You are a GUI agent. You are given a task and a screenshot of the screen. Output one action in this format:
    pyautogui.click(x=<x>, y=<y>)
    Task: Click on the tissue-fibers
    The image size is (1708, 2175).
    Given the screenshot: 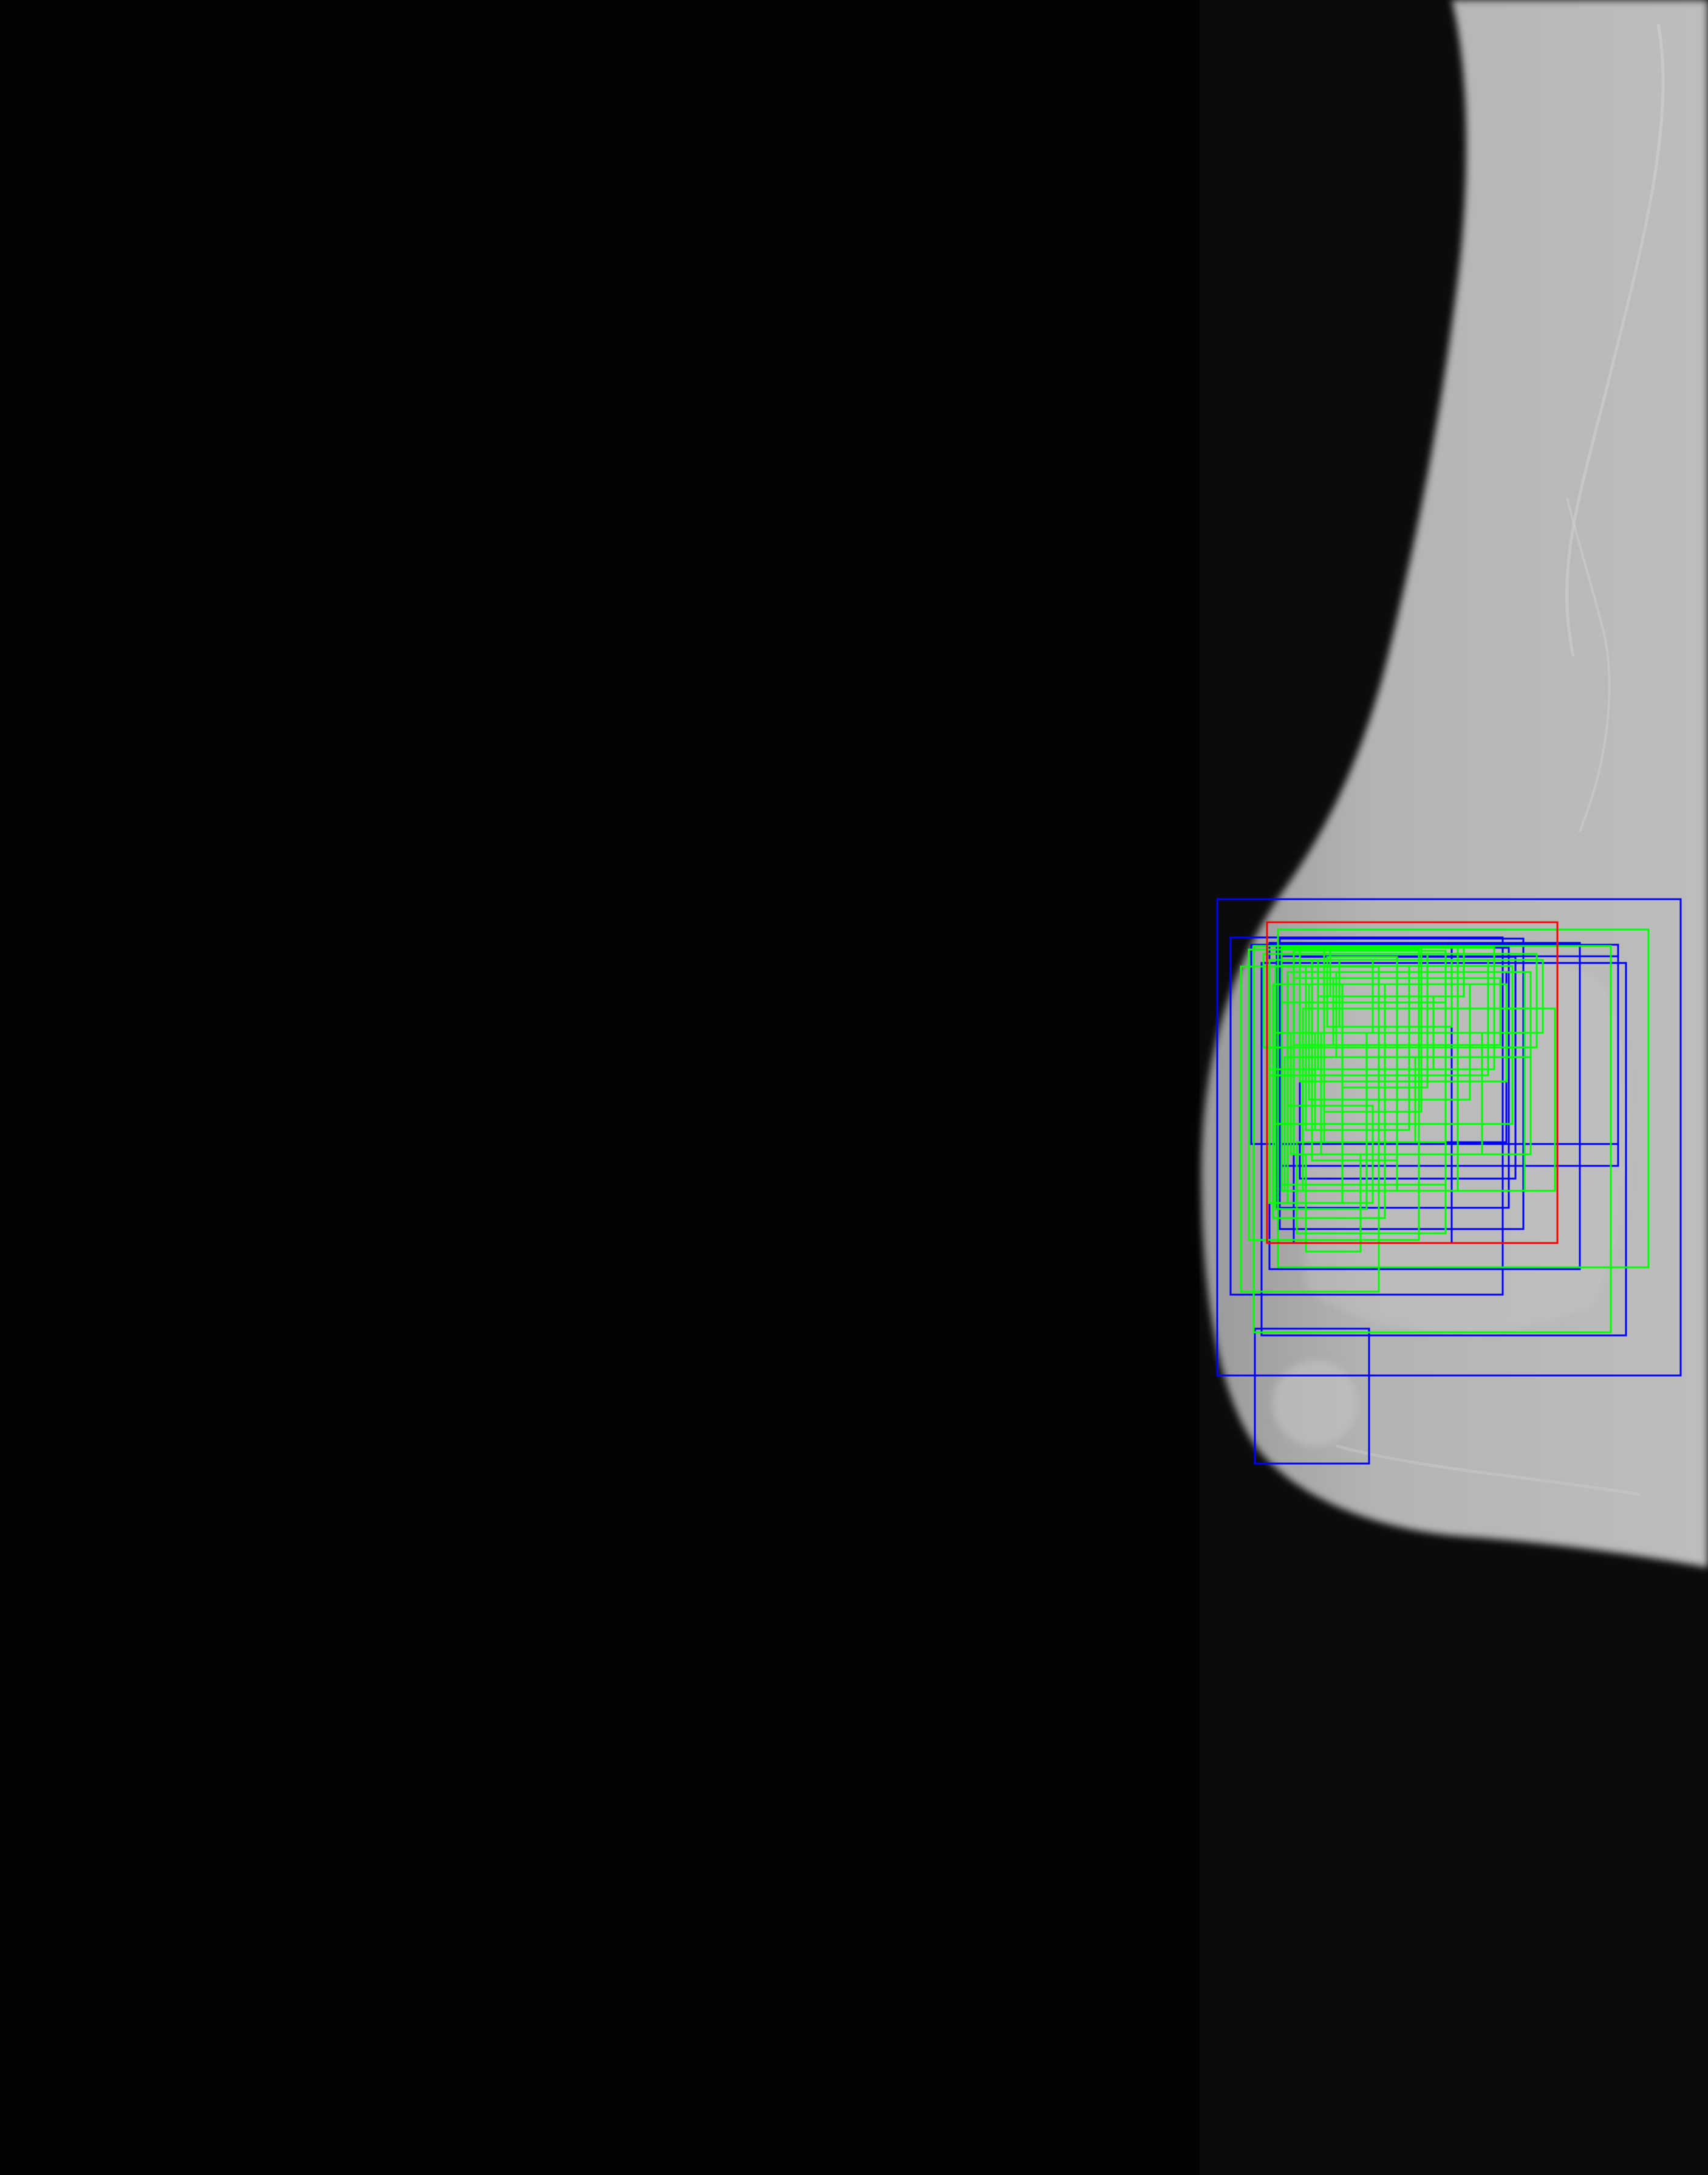 What is the action you would take?
    pyautogui.click(x=1615, y=340)
    